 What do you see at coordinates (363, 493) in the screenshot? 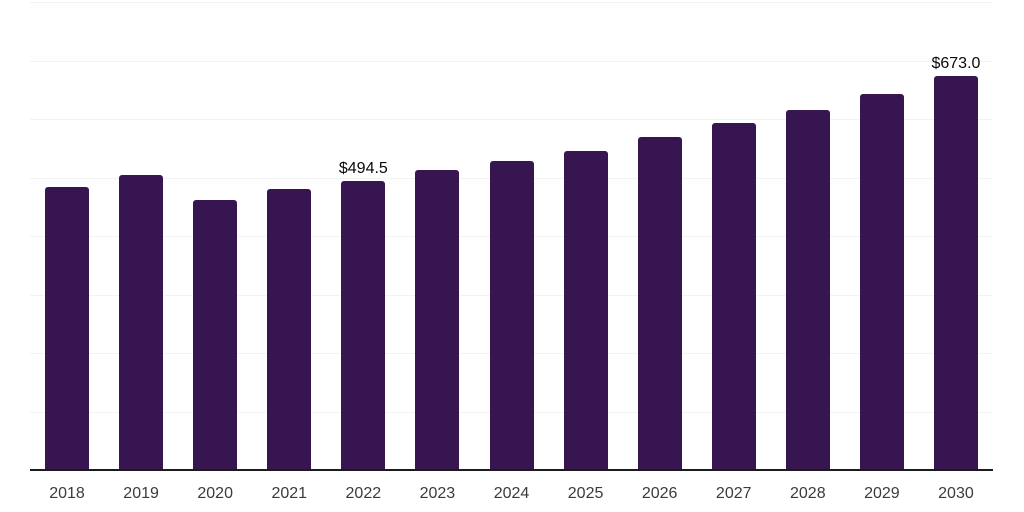
I see `x-axis-label-2022: 2022` at bounding box center [363, 493].